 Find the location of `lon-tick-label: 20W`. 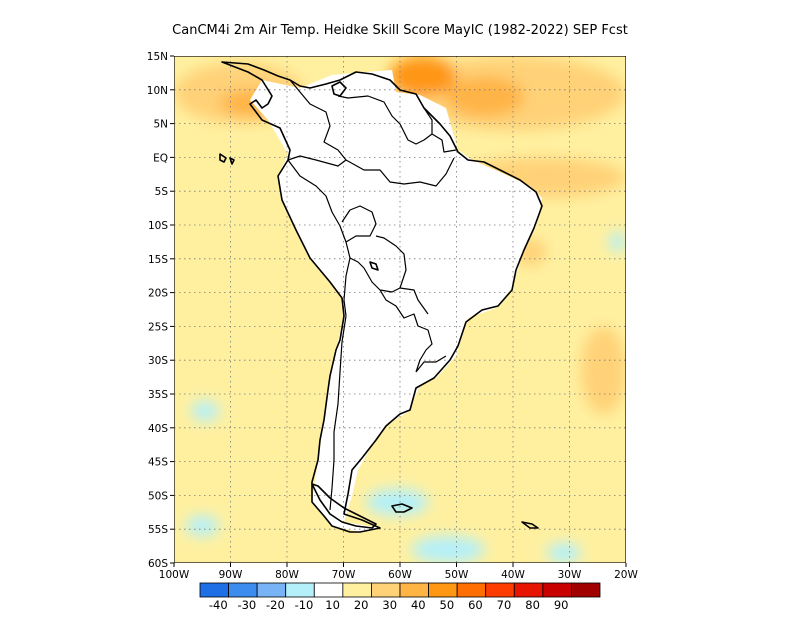

lon-tick-label: 20W is located at coordinates (626, 575).